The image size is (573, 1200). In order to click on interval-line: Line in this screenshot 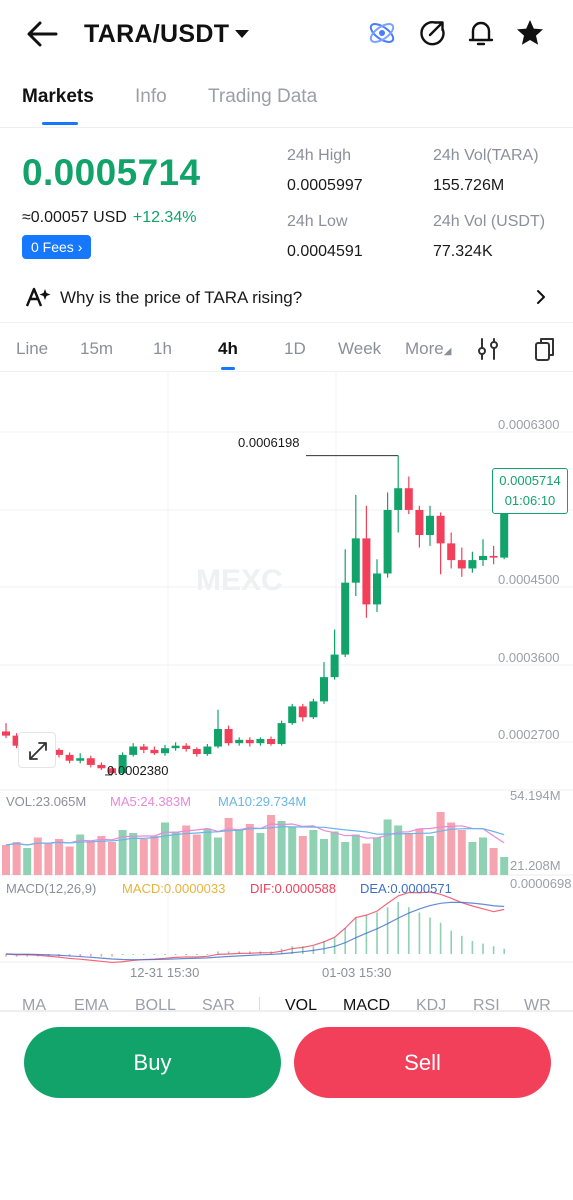, I will do `click(32, 348)`.